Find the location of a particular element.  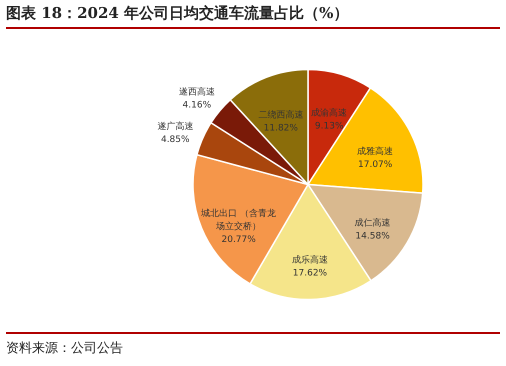

data-label: 4.16% is located at coordinates (197, 105).